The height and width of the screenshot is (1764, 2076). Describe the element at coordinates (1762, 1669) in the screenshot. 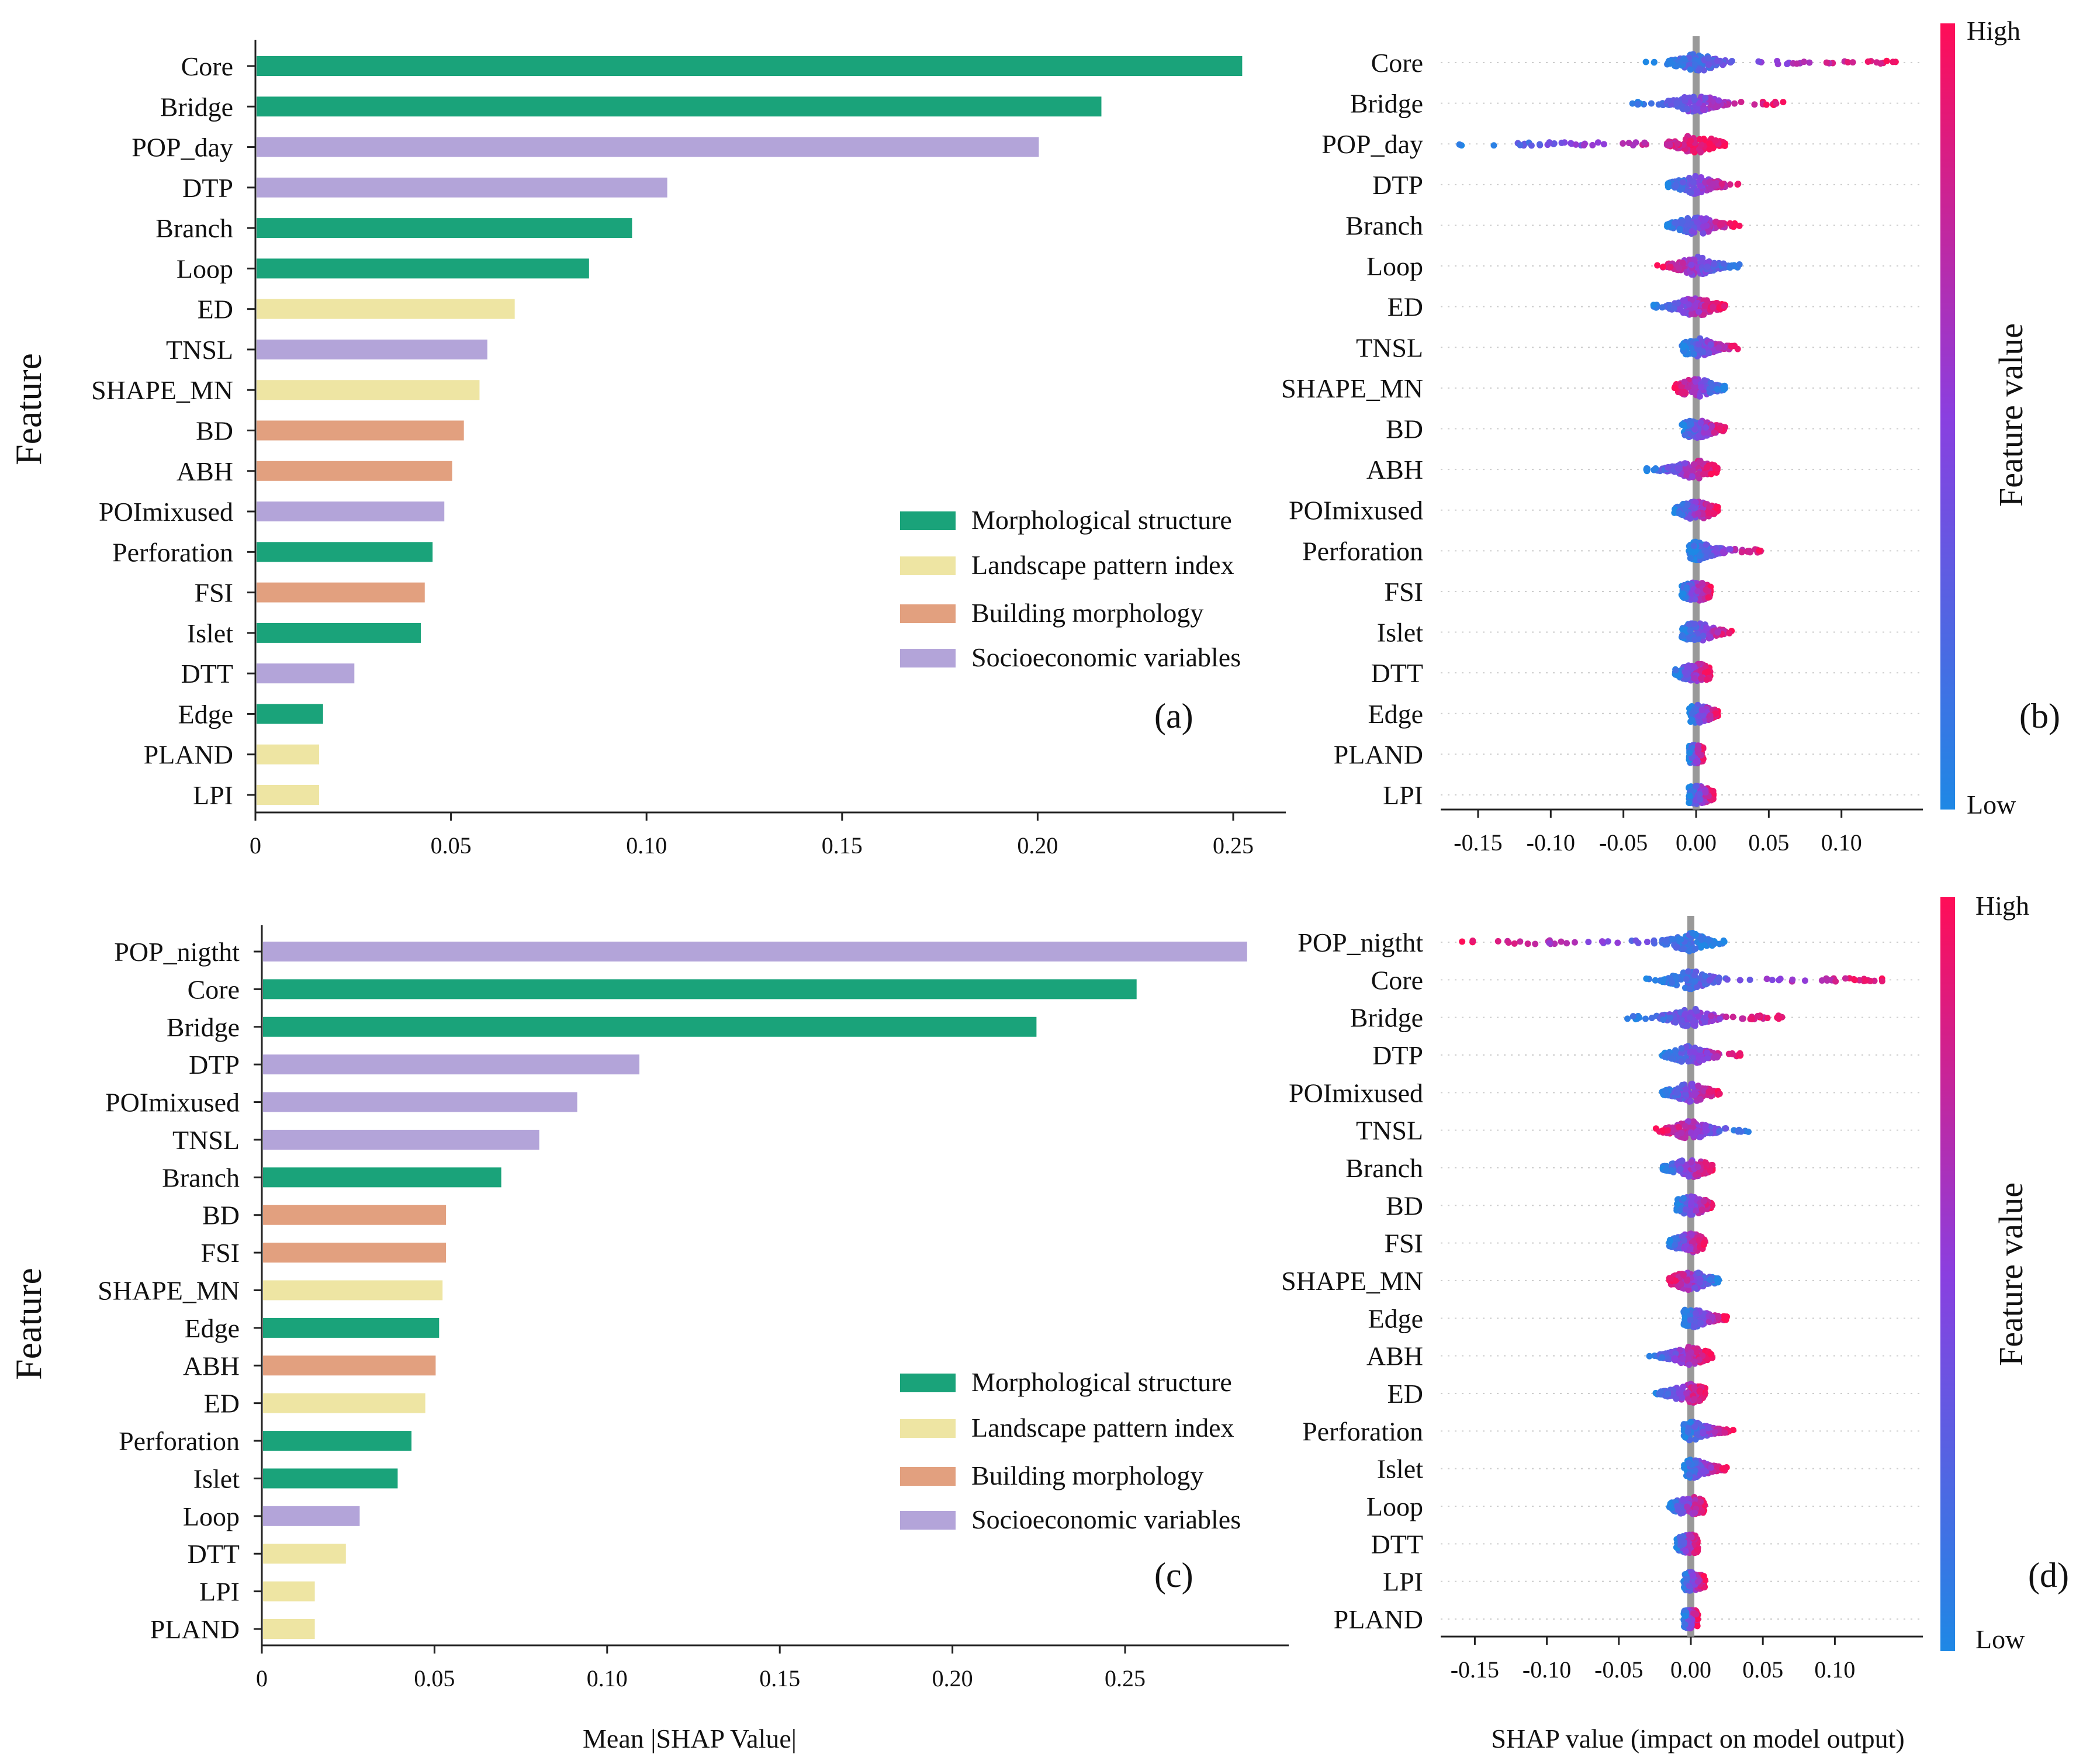

I see `x-tick-label: 0.05` at that location.